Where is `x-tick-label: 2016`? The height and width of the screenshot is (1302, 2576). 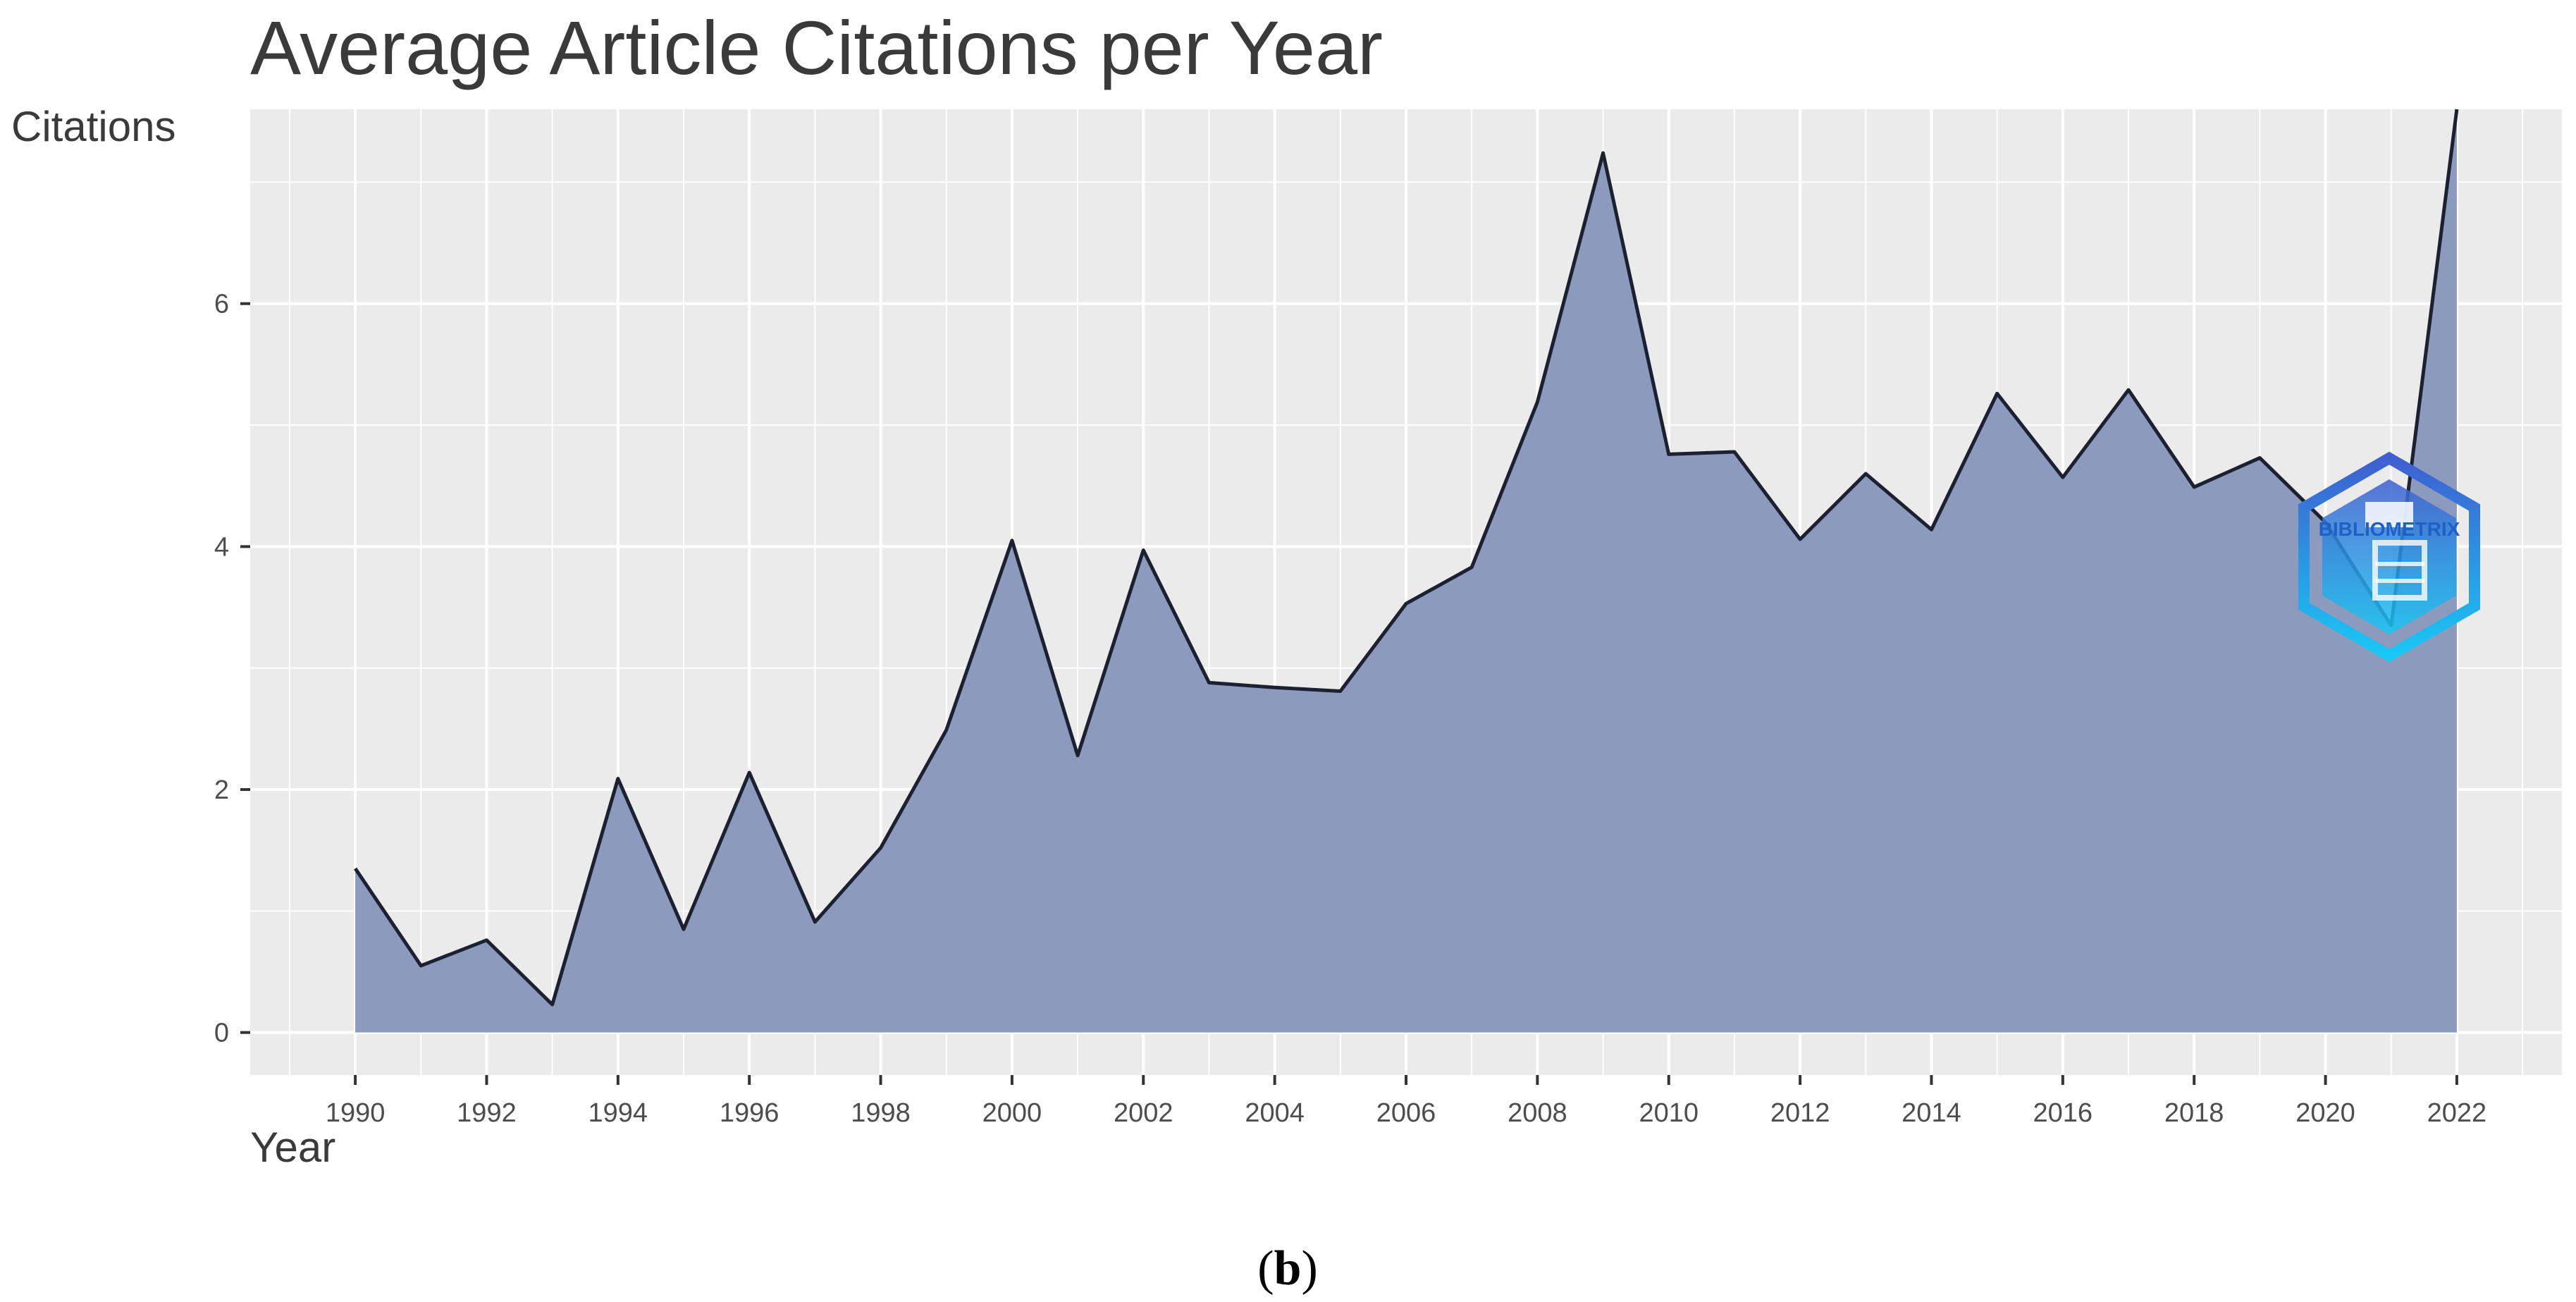
x-tick-label: 2016 is located at coordinates (2063, 1113).